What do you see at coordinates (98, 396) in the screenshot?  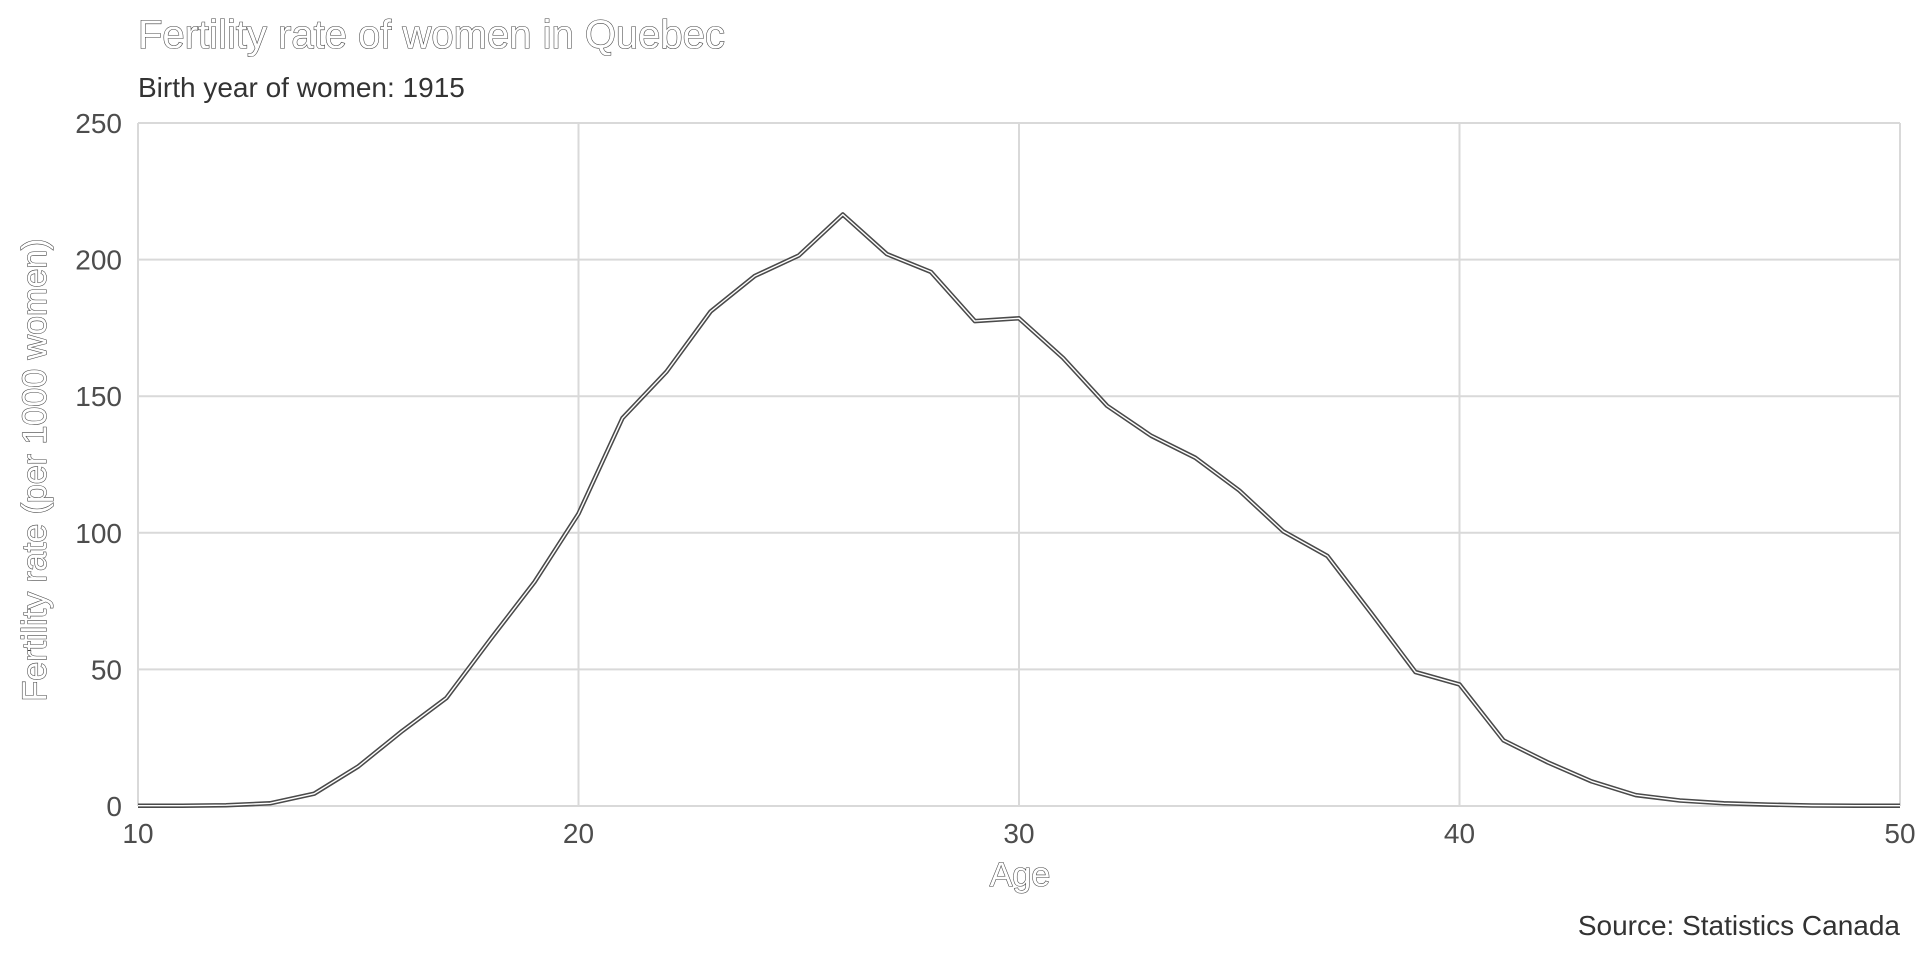 I see `y-tick-label: 150` at bounding box center [98, 396].